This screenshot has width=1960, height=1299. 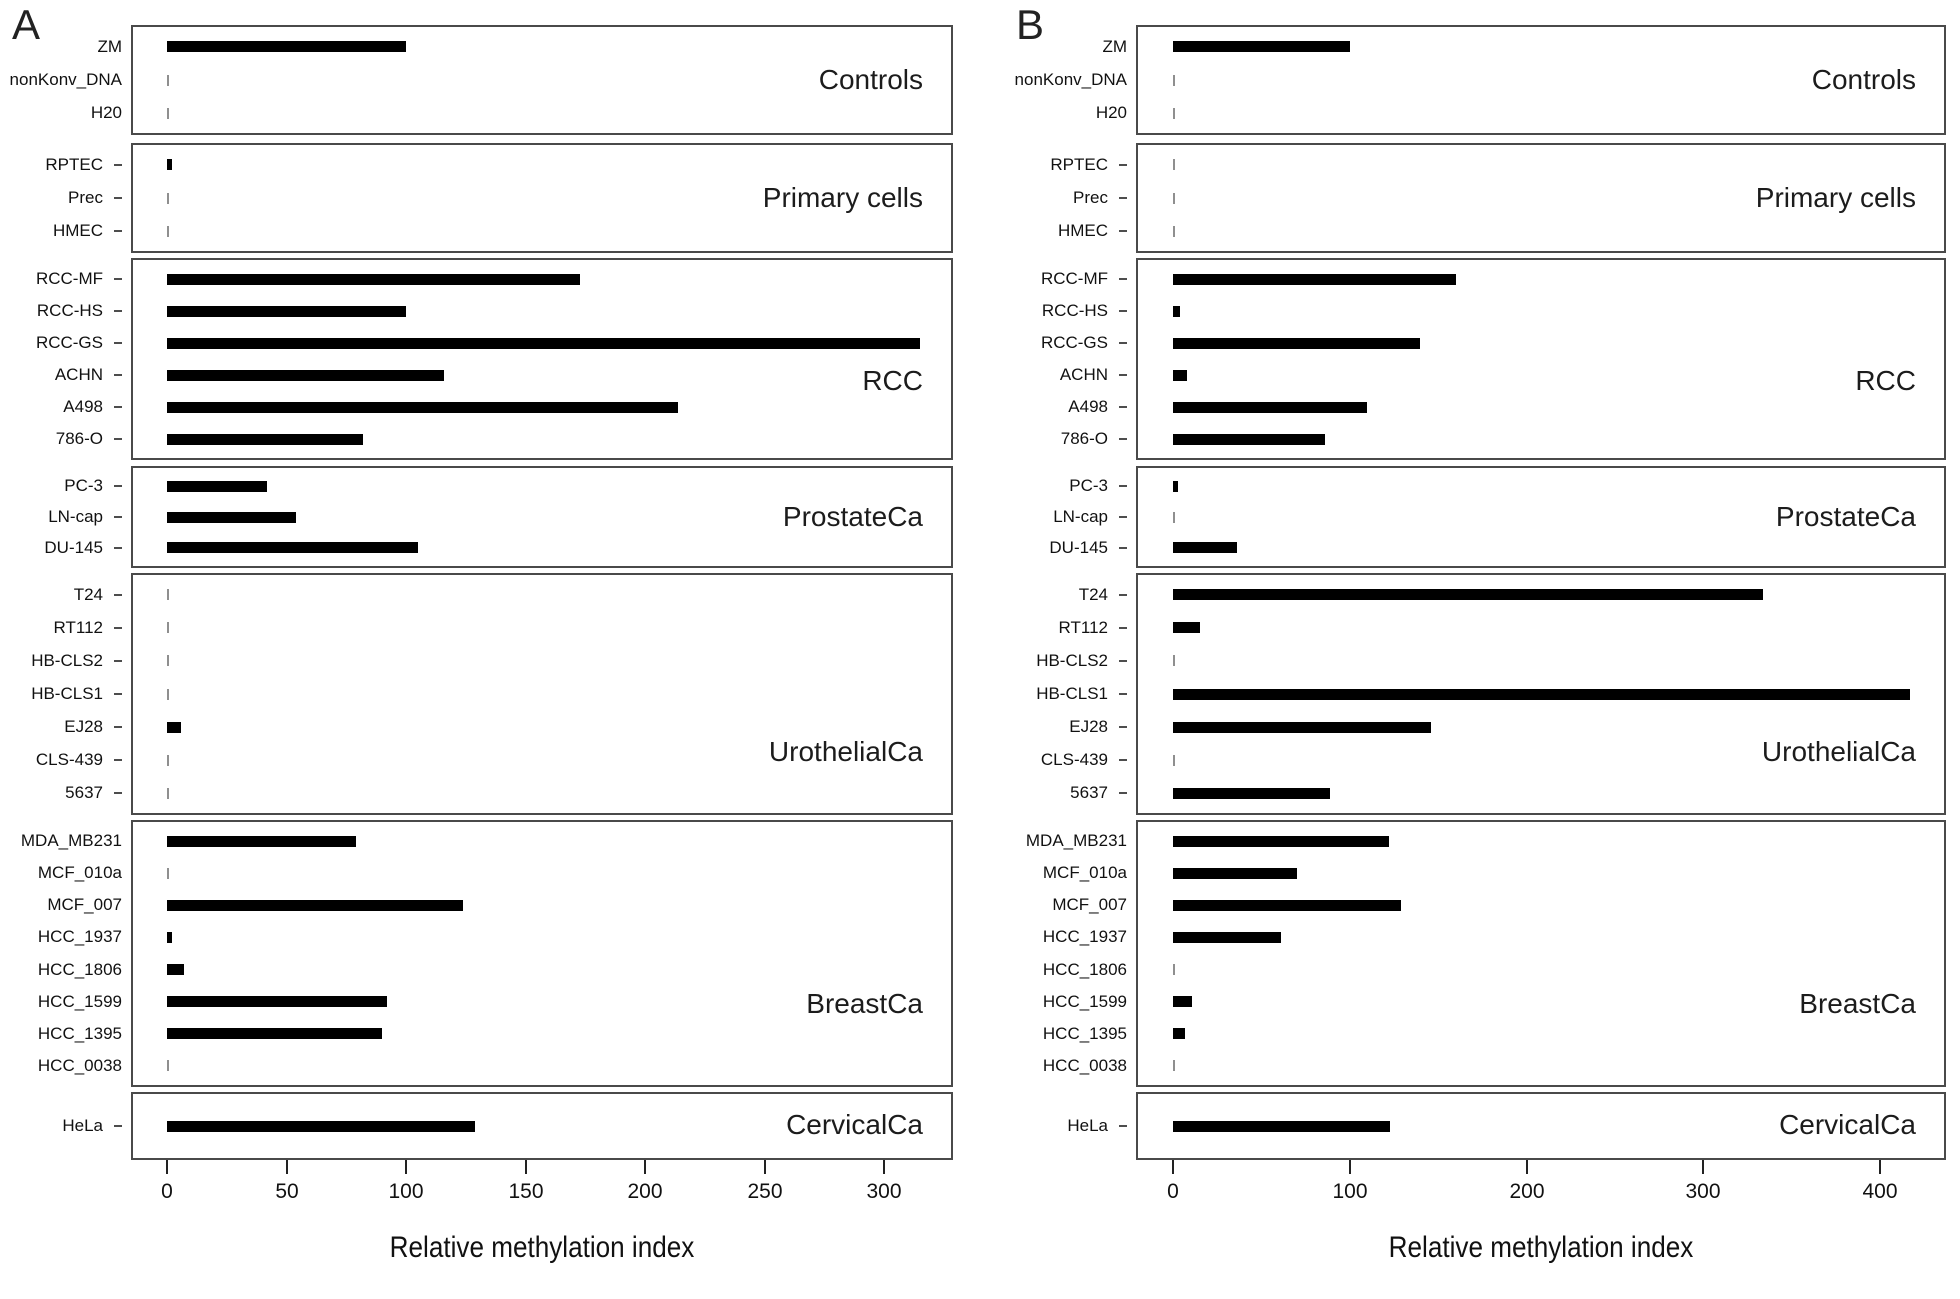 What do you see at coordinates (1174, 164) in the screenshot?
I see `bar-rptec` at bounding box center [1174, 164].